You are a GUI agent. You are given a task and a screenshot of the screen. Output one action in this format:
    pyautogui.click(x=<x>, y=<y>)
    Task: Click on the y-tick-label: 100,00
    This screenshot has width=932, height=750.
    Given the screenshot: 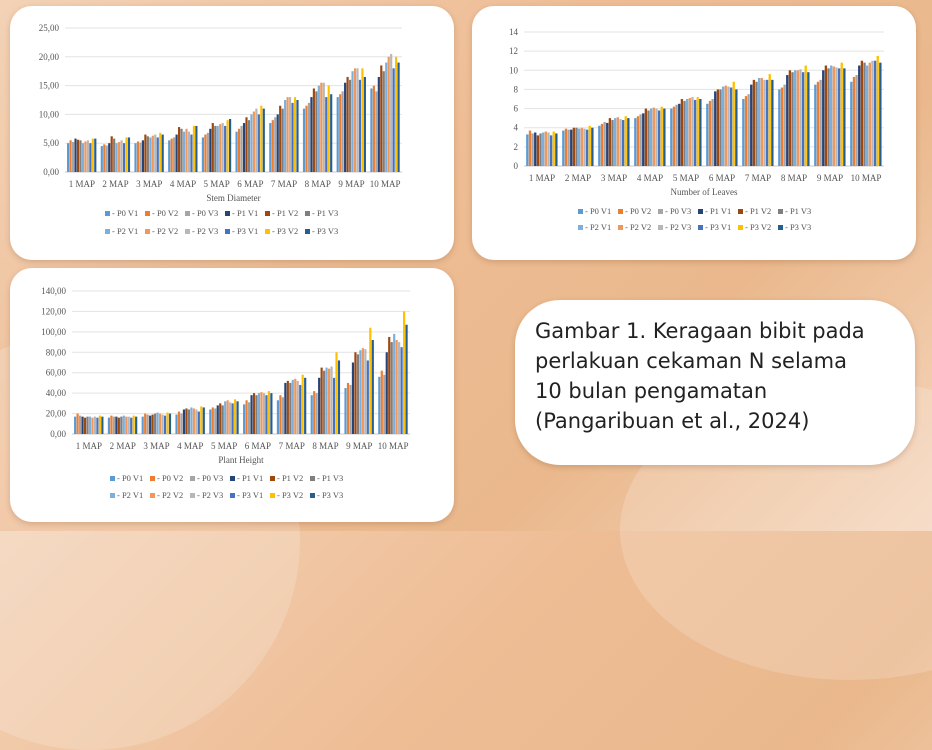 What is the action you would take?
    pyautogui.click(x=53, y=332)
    